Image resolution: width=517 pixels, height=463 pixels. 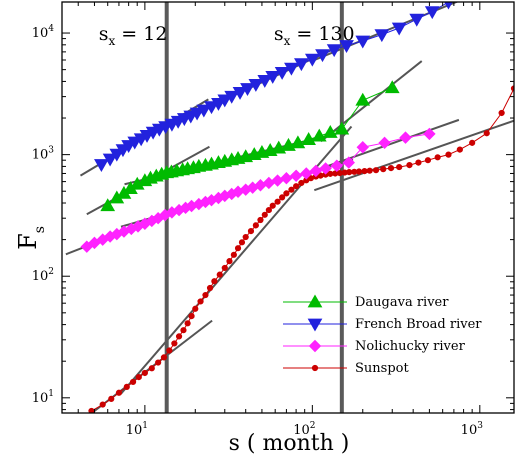 I want to click on y-tick-label-exp: 2, so click(x=51, y=272).